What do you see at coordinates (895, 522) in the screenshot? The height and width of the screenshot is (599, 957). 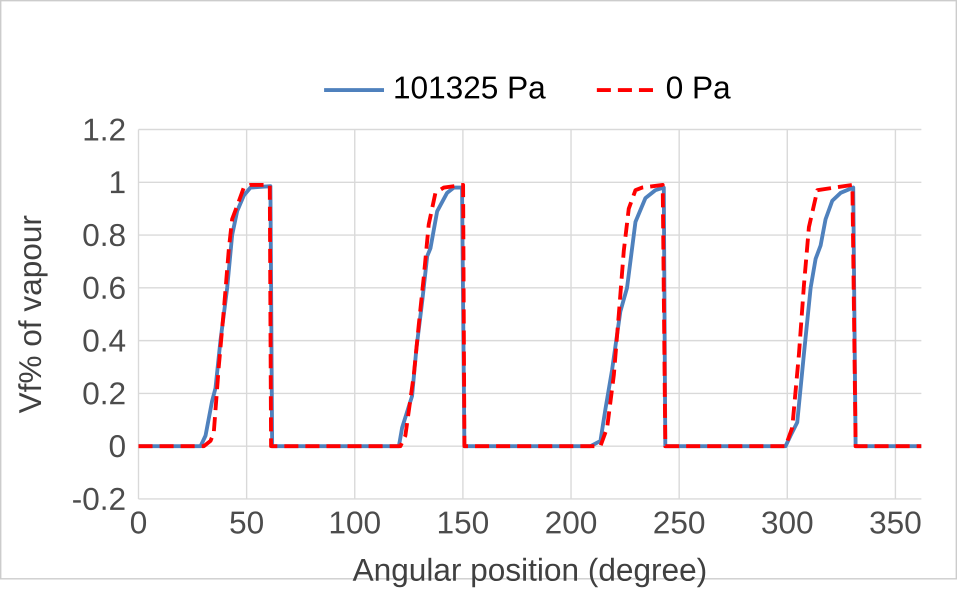 I see `x-tick-label: 350` at bounding box center [895, 522].